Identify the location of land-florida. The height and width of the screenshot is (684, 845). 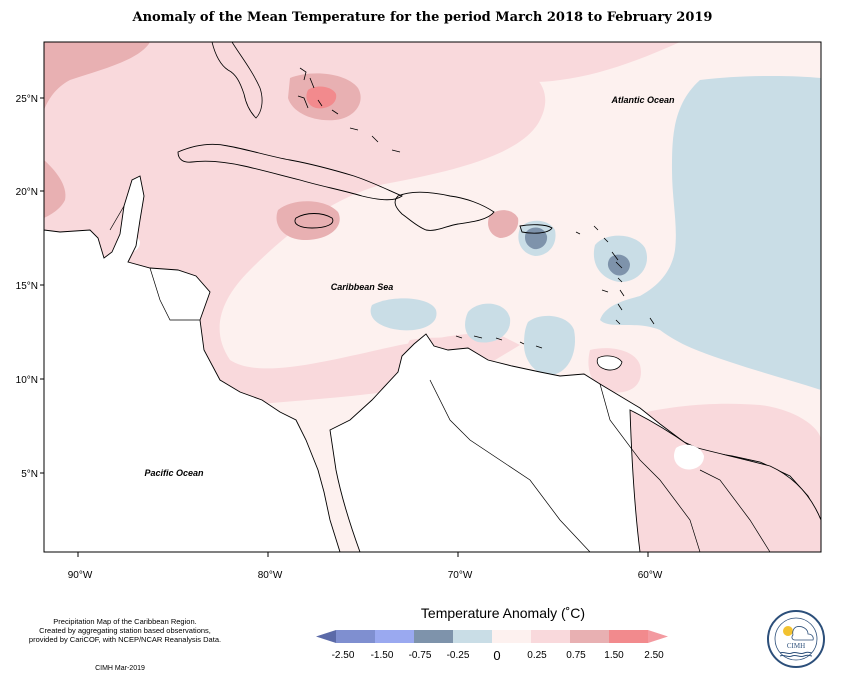
(237, 80).